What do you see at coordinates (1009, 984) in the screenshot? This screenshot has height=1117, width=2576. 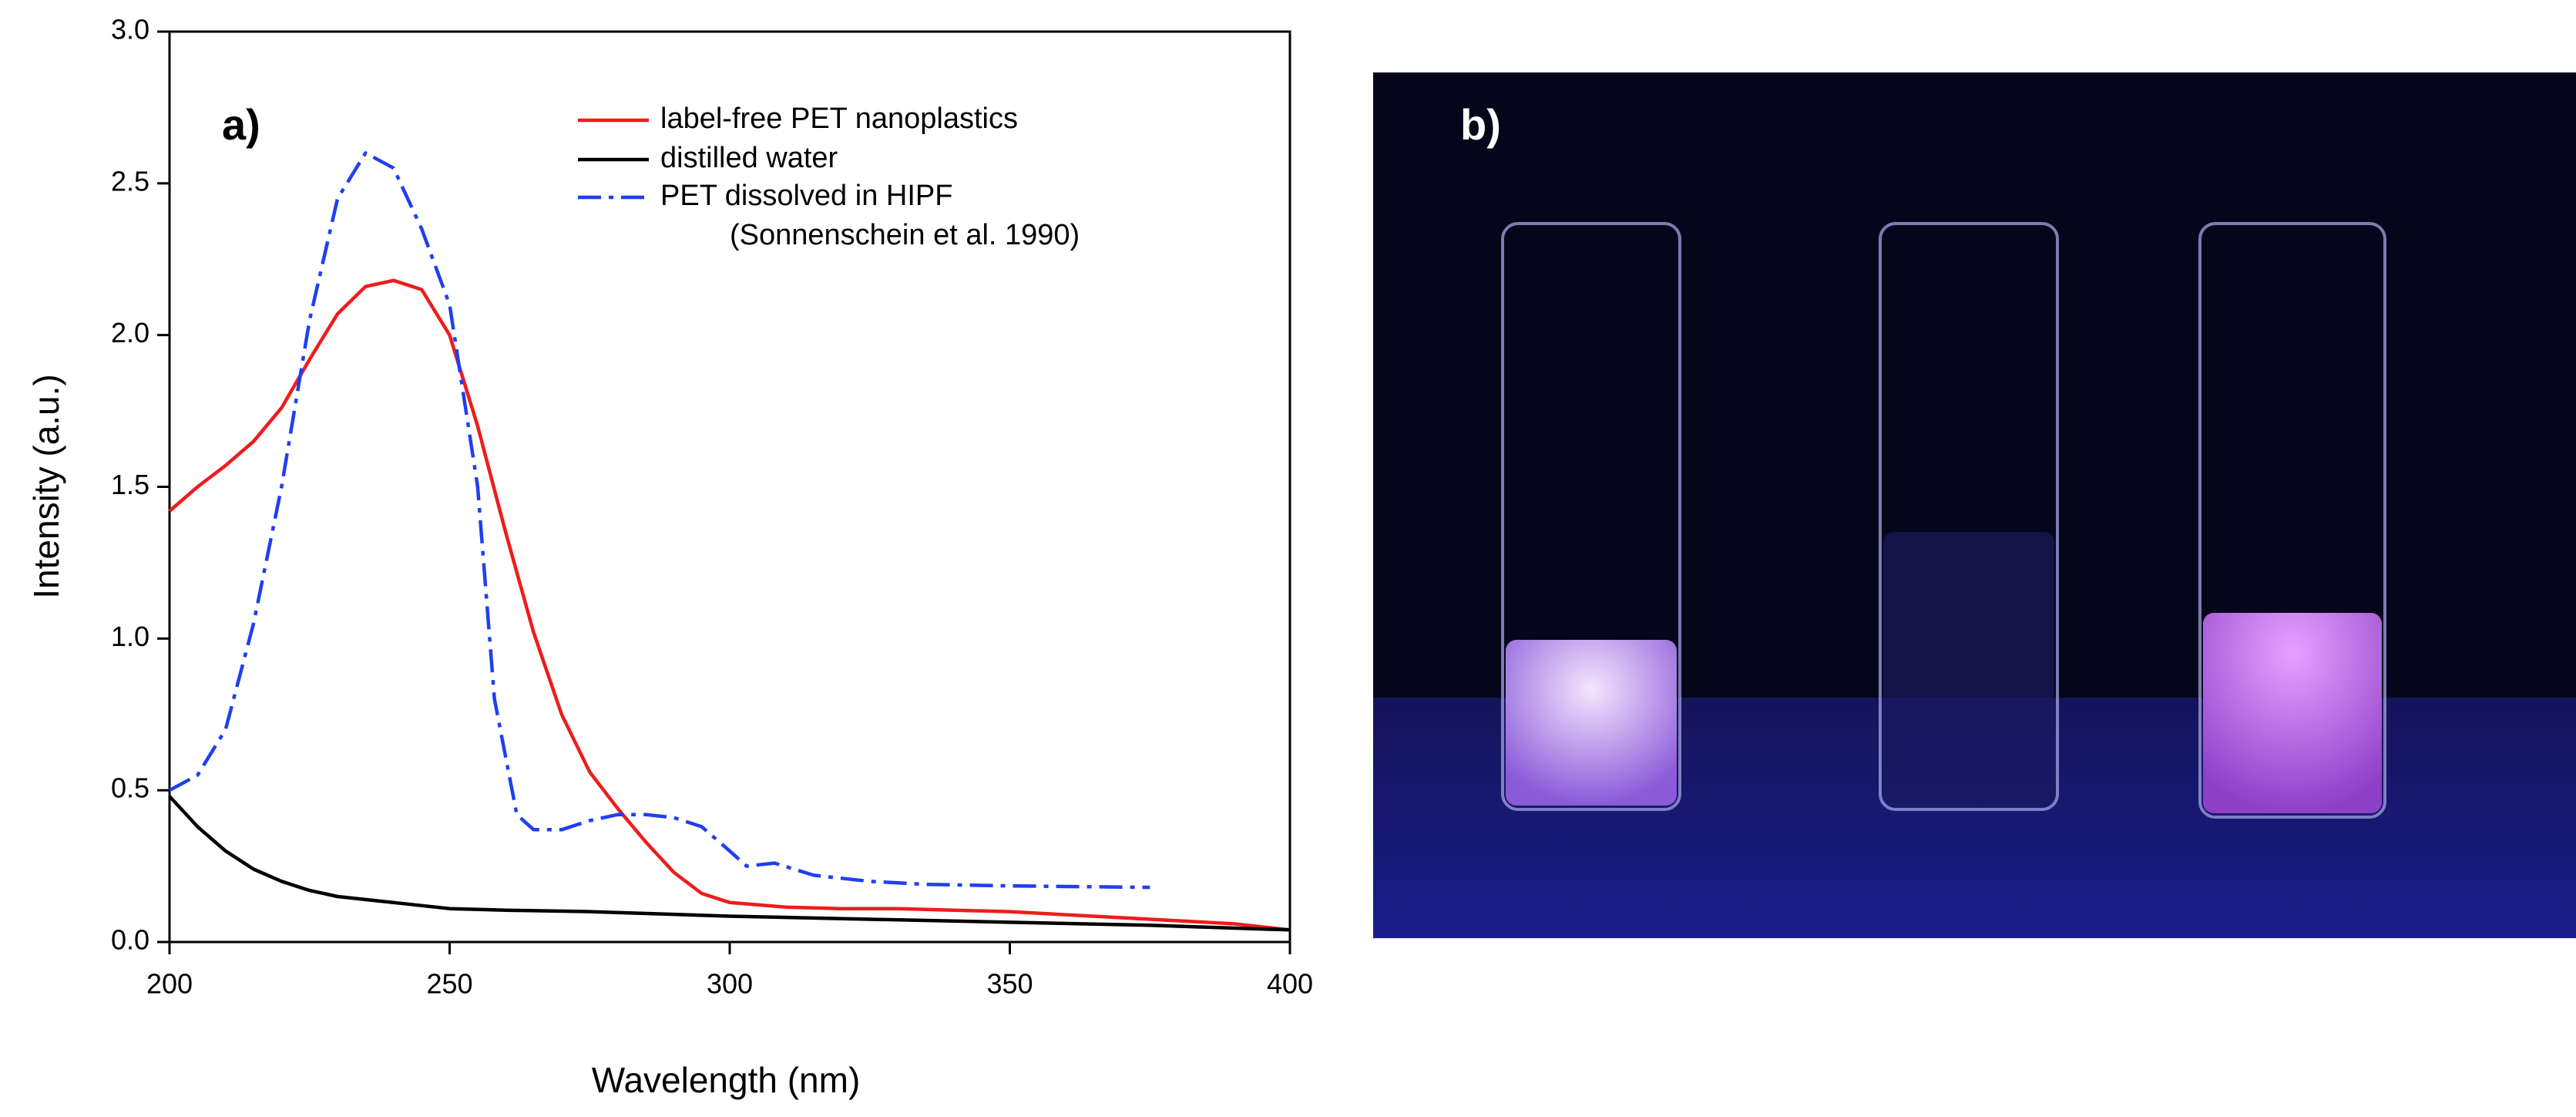 I see `x-tick-label: 350` at bounding box center [1009, 984].